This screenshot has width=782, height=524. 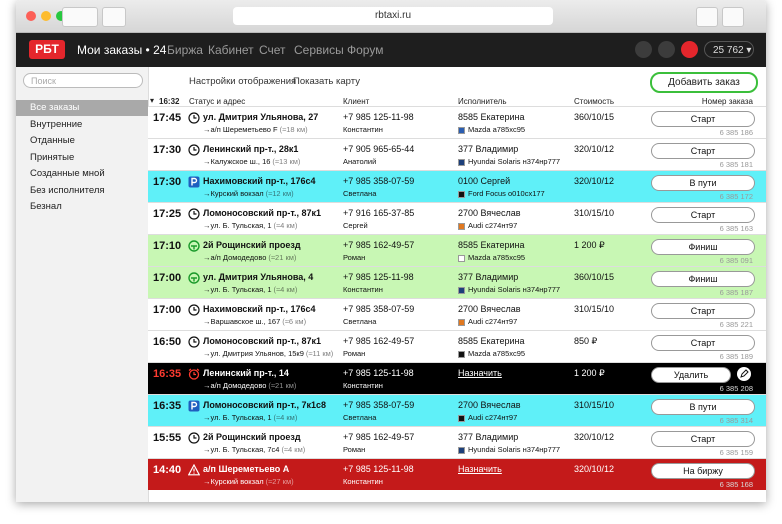 I want to click on destination-address: →ул. Б. Тульская, 7с4, so click(x=241, y=449).